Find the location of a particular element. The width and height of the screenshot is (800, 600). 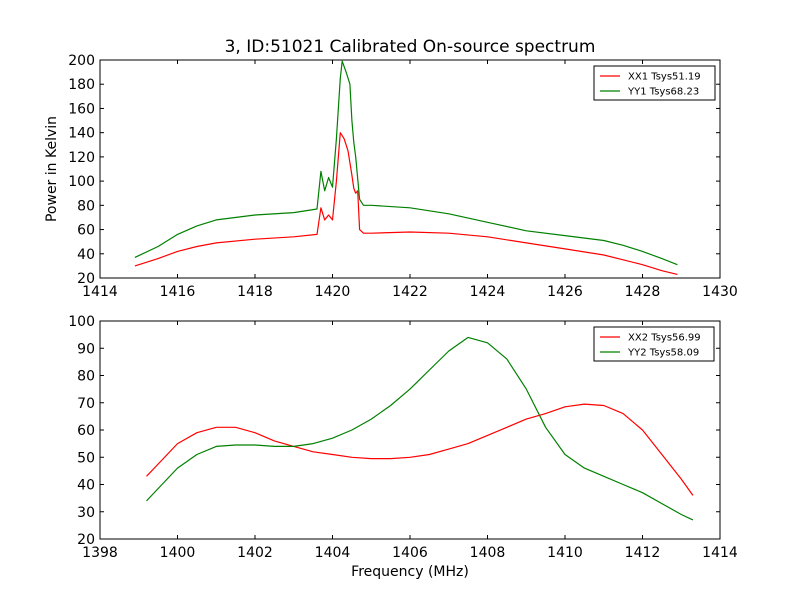

x-tick-label: 1416 is located at coordinates (178, 292).